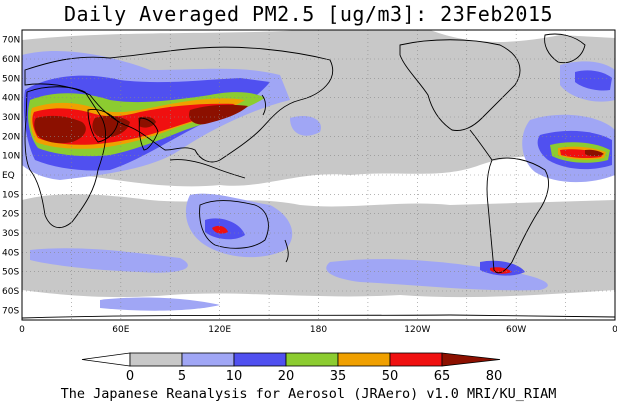  Describe the element at coordinates (234, 376) in the screenshot. I see `colorbar-tick-label: 10` at that location.